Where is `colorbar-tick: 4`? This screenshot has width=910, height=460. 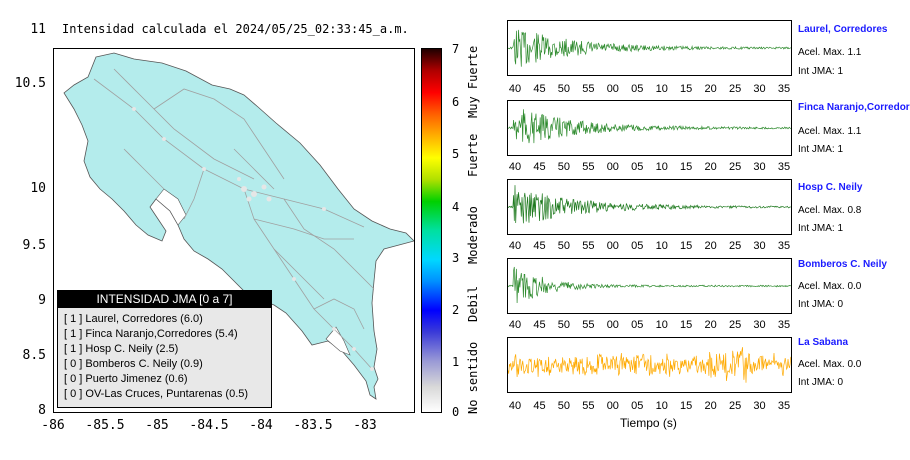
colorbar-tick: 4 is located at coordinates (456, 207).